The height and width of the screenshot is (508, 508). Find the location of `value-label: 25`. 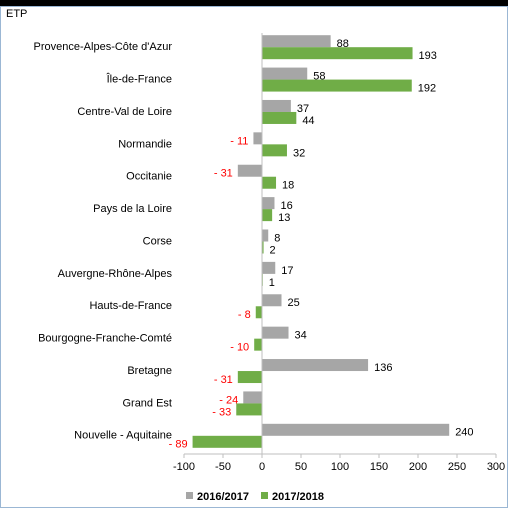

value-label: 25 is located at coordinates (294, 303).